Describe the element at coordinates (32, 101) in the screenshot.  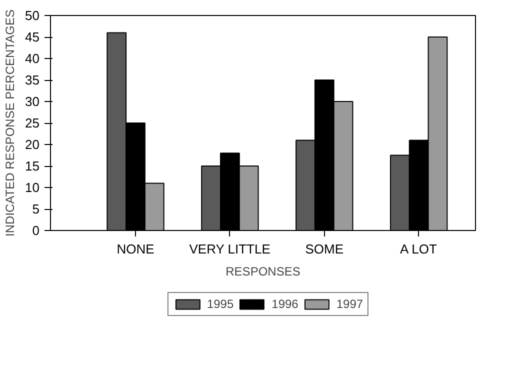
I see `y-tick-label: 30` at that location.